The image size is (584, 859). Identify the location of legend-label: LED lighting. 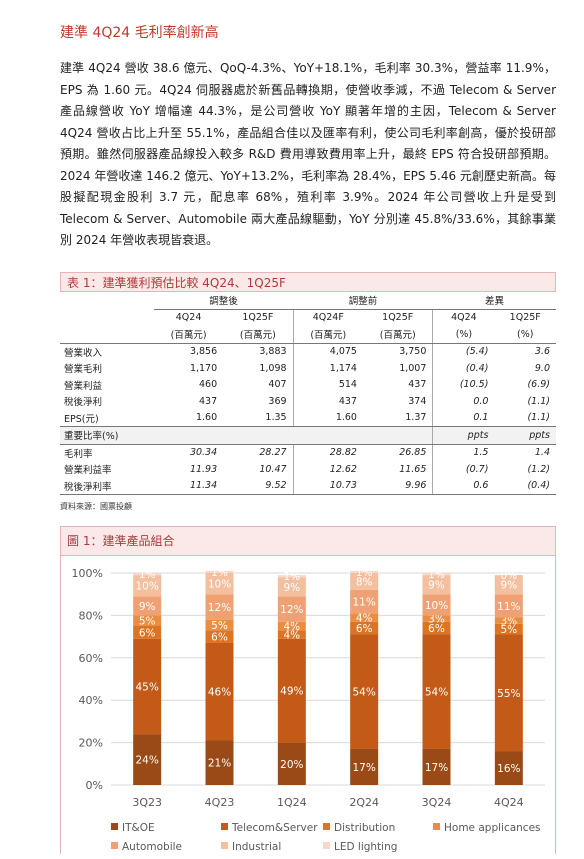
(365, 847).